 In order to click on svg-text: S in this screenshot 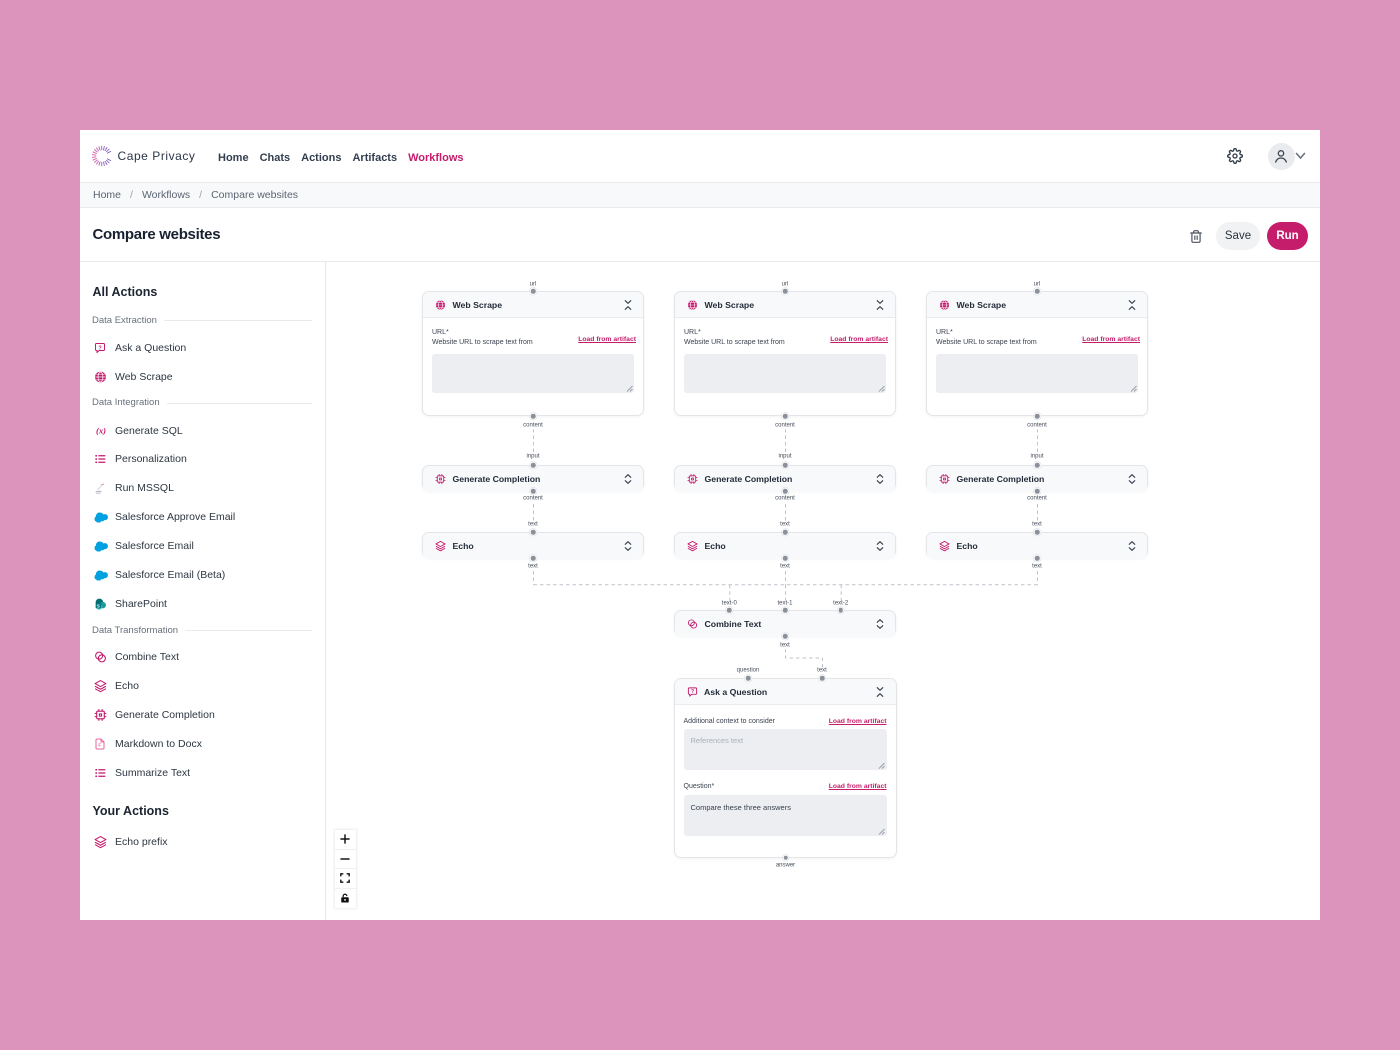, I will do `click(98, 605)`.